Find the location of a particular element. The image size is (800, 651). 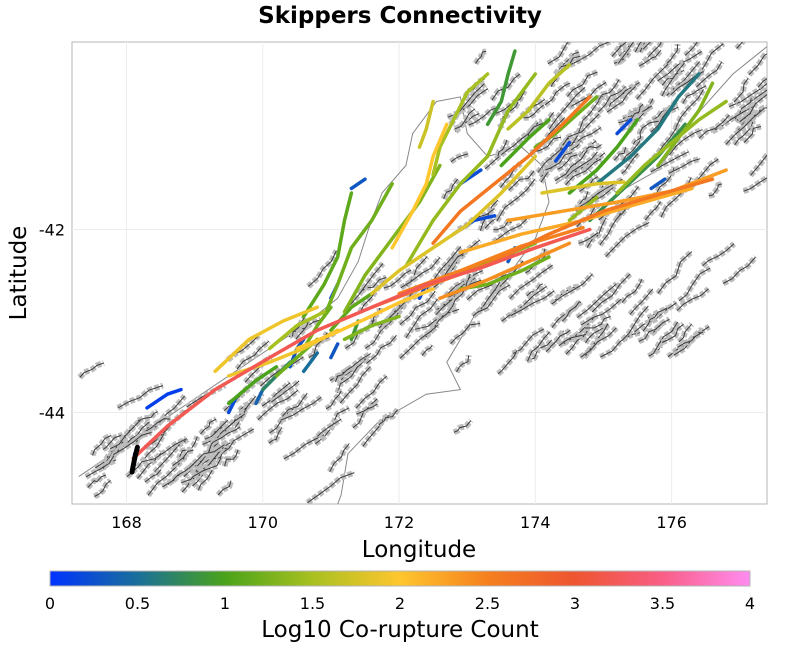

colorbar-ticks: 0 0.5 1 1.5 2 2.5 3 3.5 4 is located at coordinates (400, 603).